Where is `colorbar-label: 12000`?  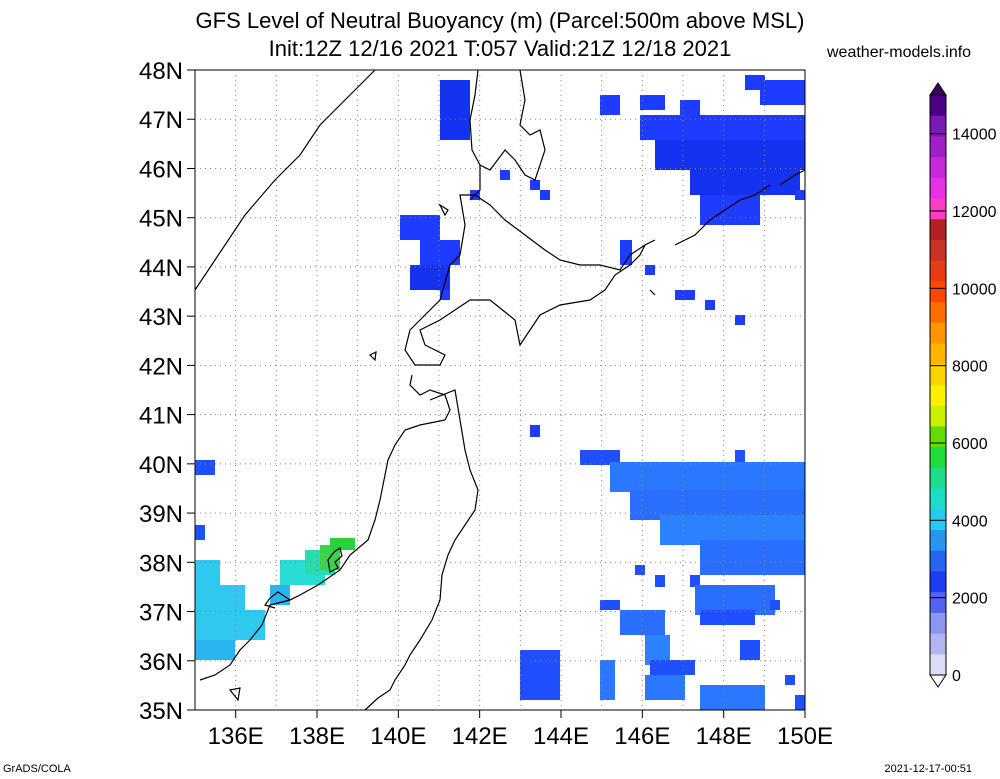 colorbar-label: 12000 is located at coordinates (974, 212).